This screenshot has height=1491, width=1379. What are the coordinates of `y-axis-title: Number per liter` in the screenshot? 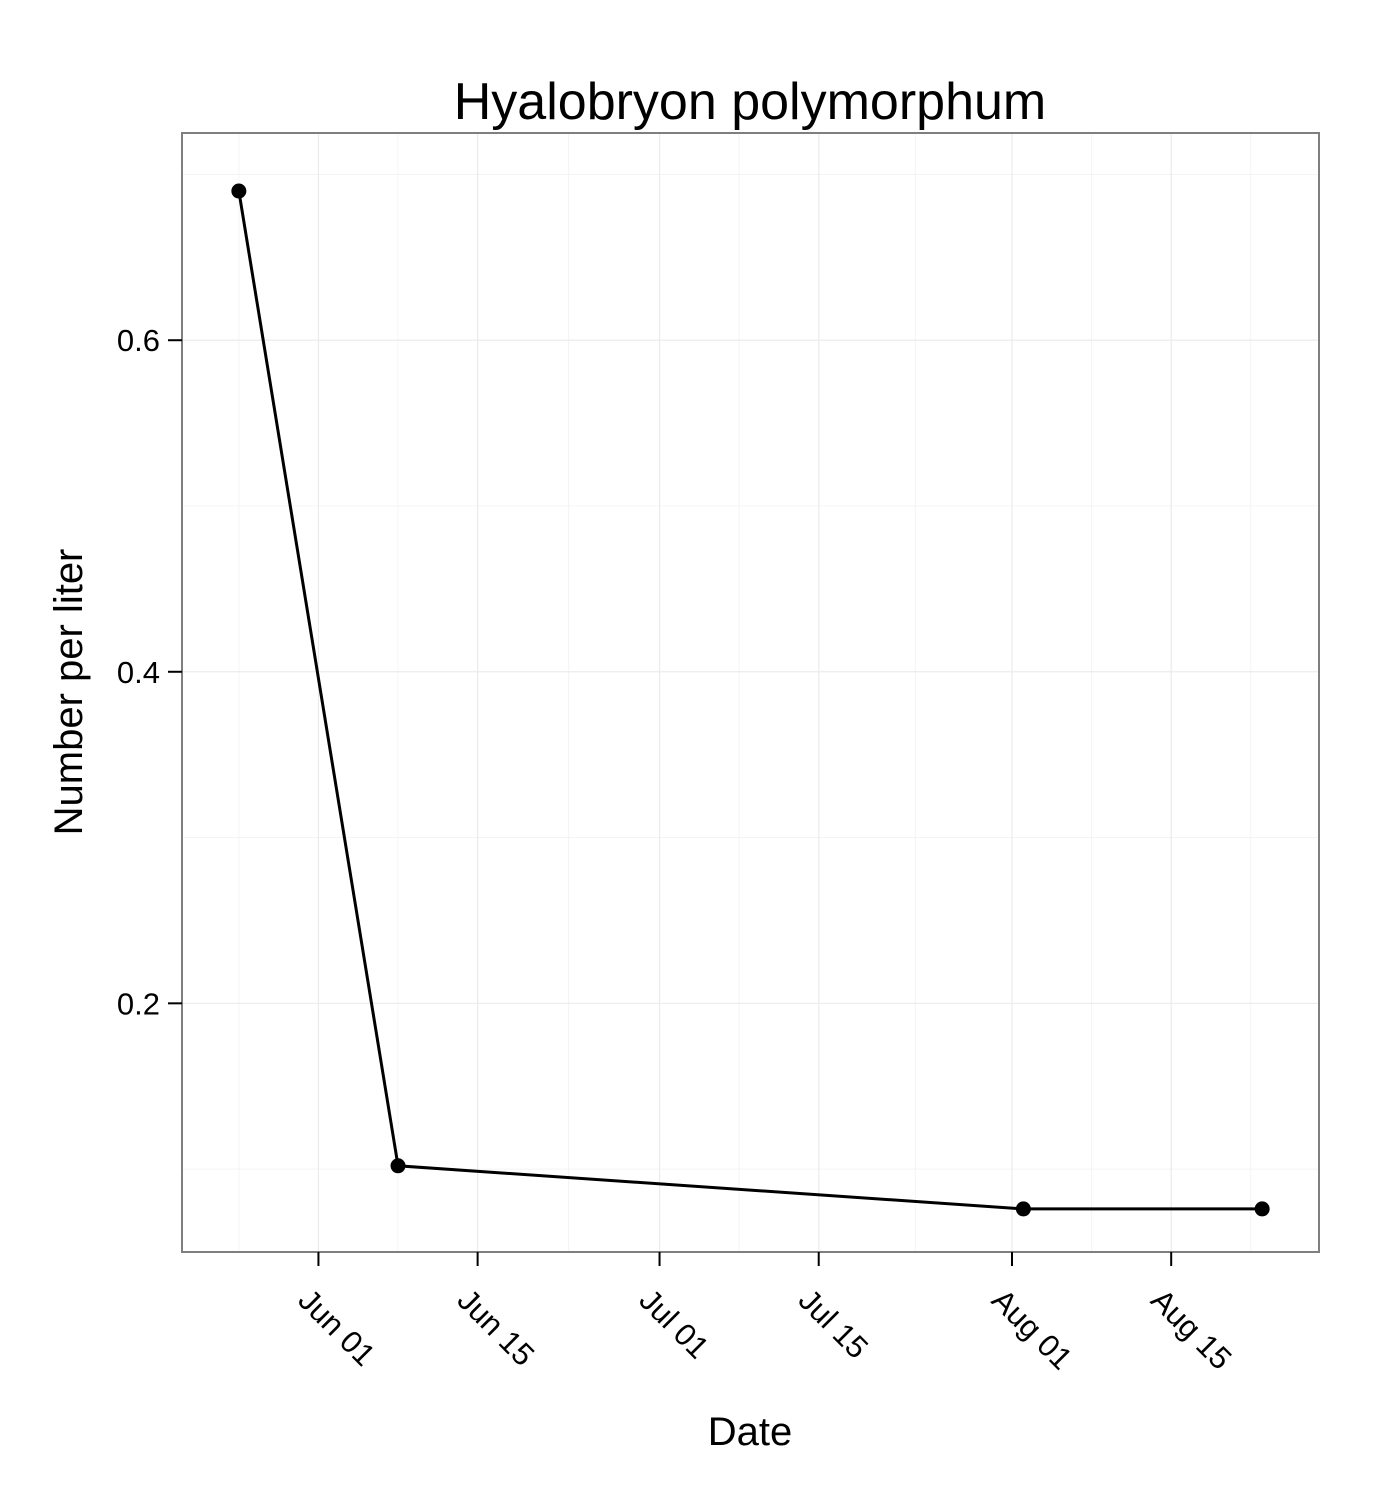 It's located at (69, 692).